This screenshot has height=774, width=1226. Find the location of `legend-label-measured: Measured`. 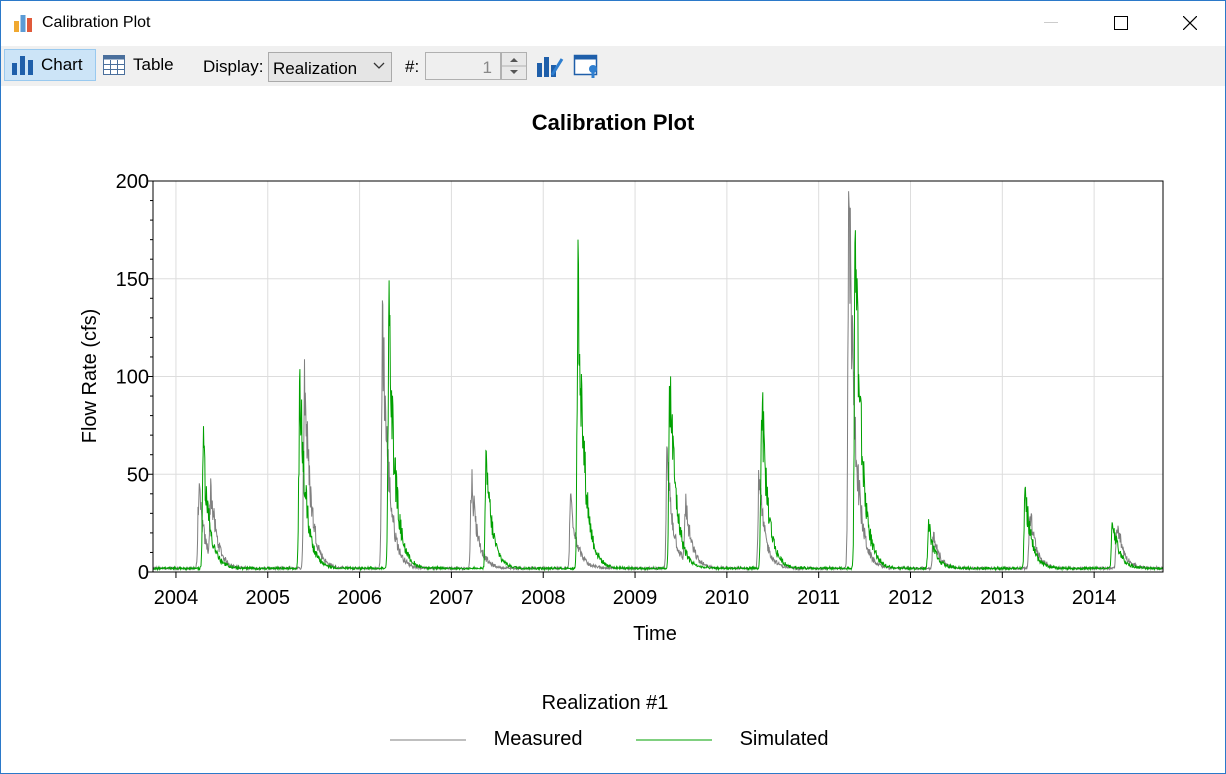

legend-label-measured: Measured is located at coordinates (538, 739).